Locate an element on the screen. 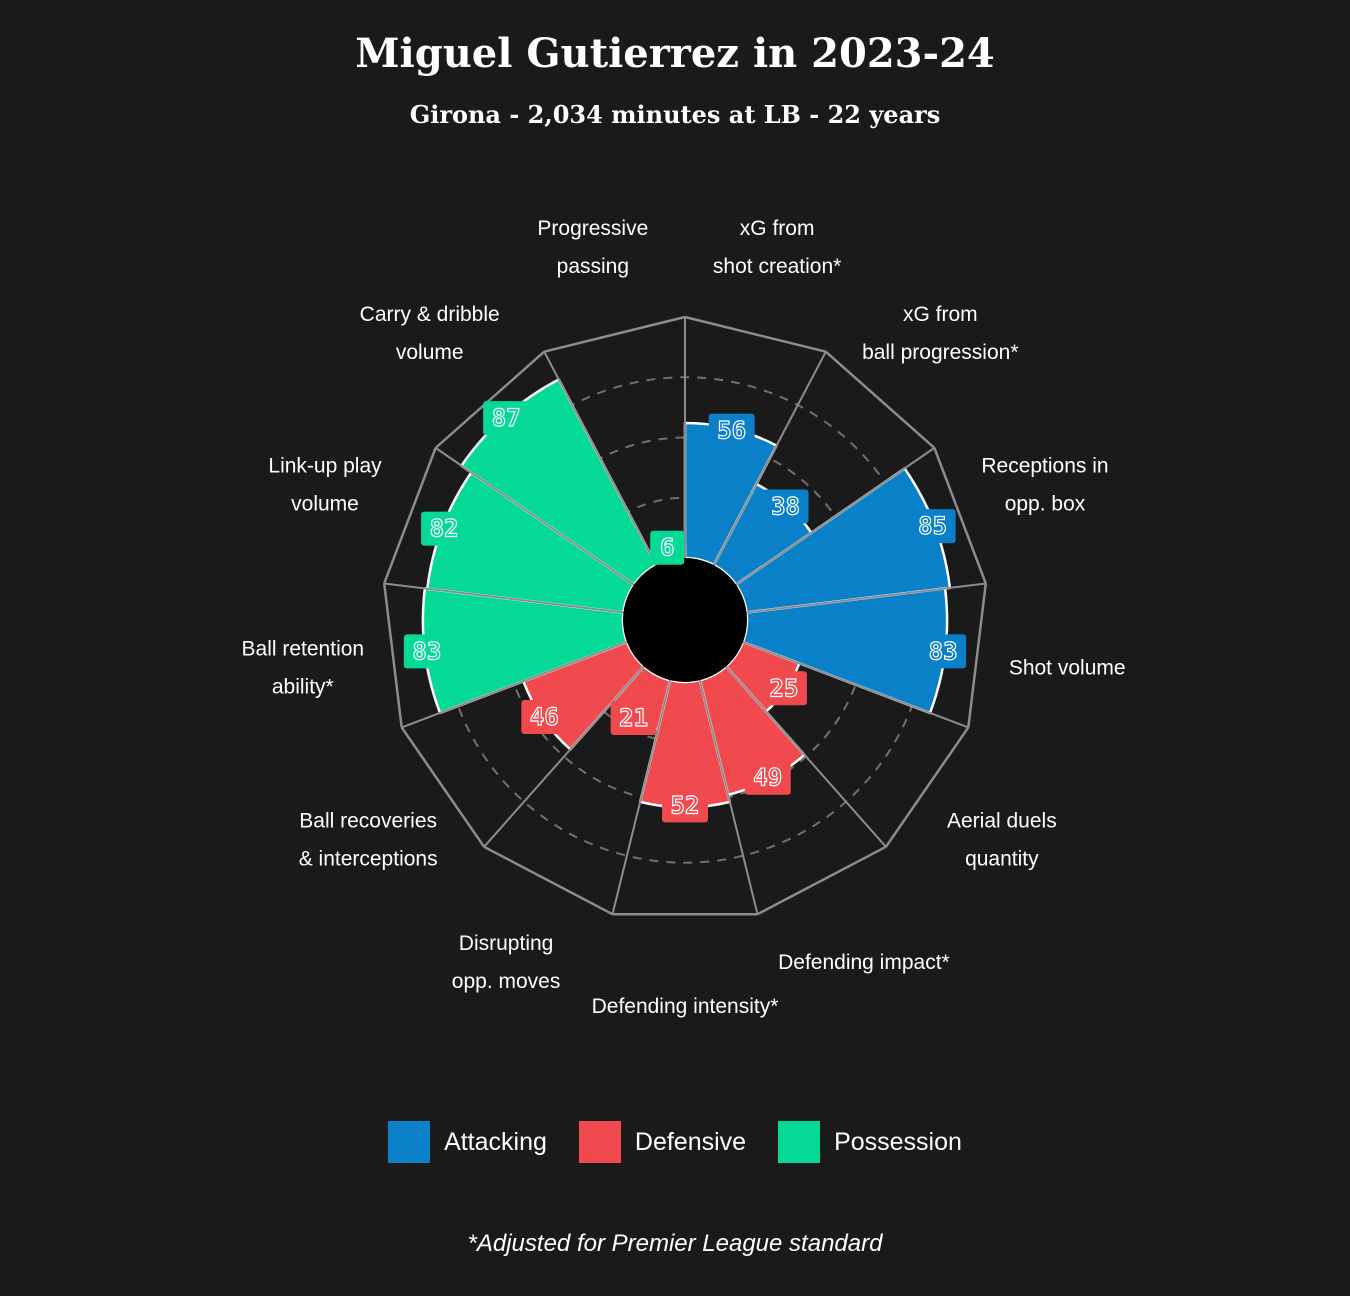 The image size is (1350, 1296). category-label: xG from ball progression* is located at coordinates (940, 333).